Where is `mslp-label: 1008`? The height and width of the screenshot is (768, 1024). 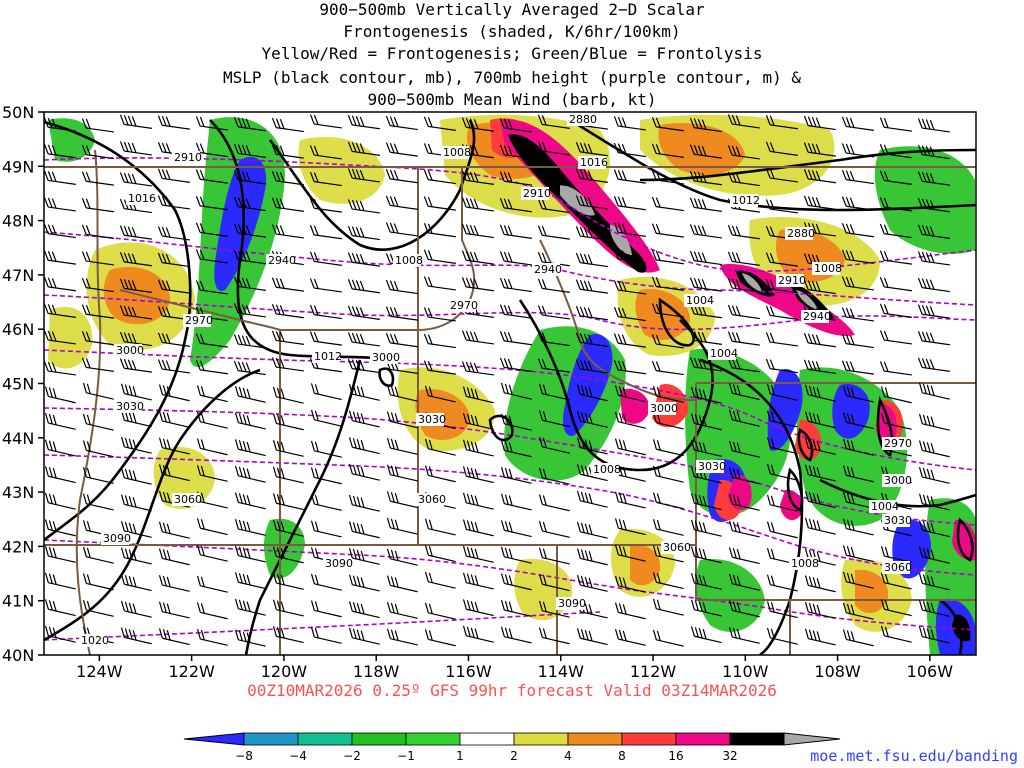 mslp-label: 1008 is located at coordinates (828, 268).